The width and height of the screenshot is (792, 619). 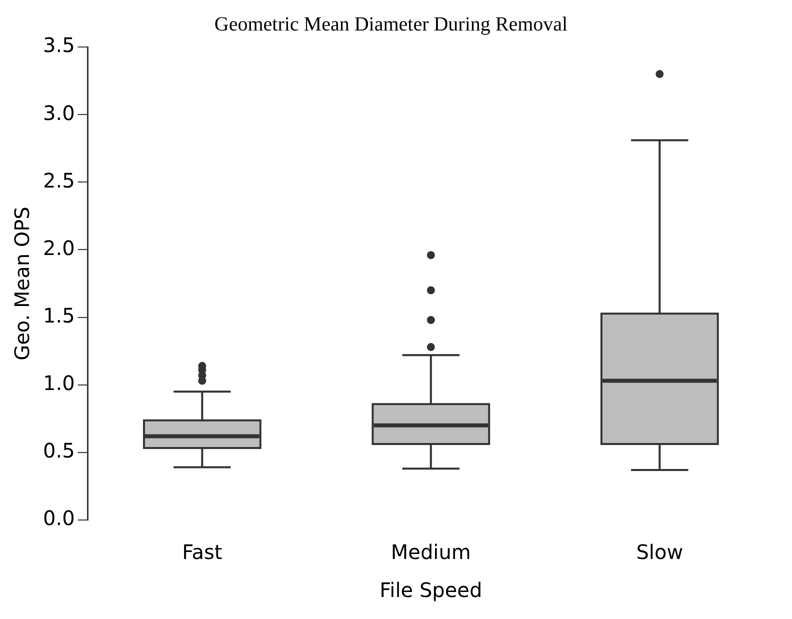 What do you see at coordinates (391, 24) in the screenshot?
I see `chart-title: Geometric Mean Diameter During Removal` at bounding box center [391, 24].